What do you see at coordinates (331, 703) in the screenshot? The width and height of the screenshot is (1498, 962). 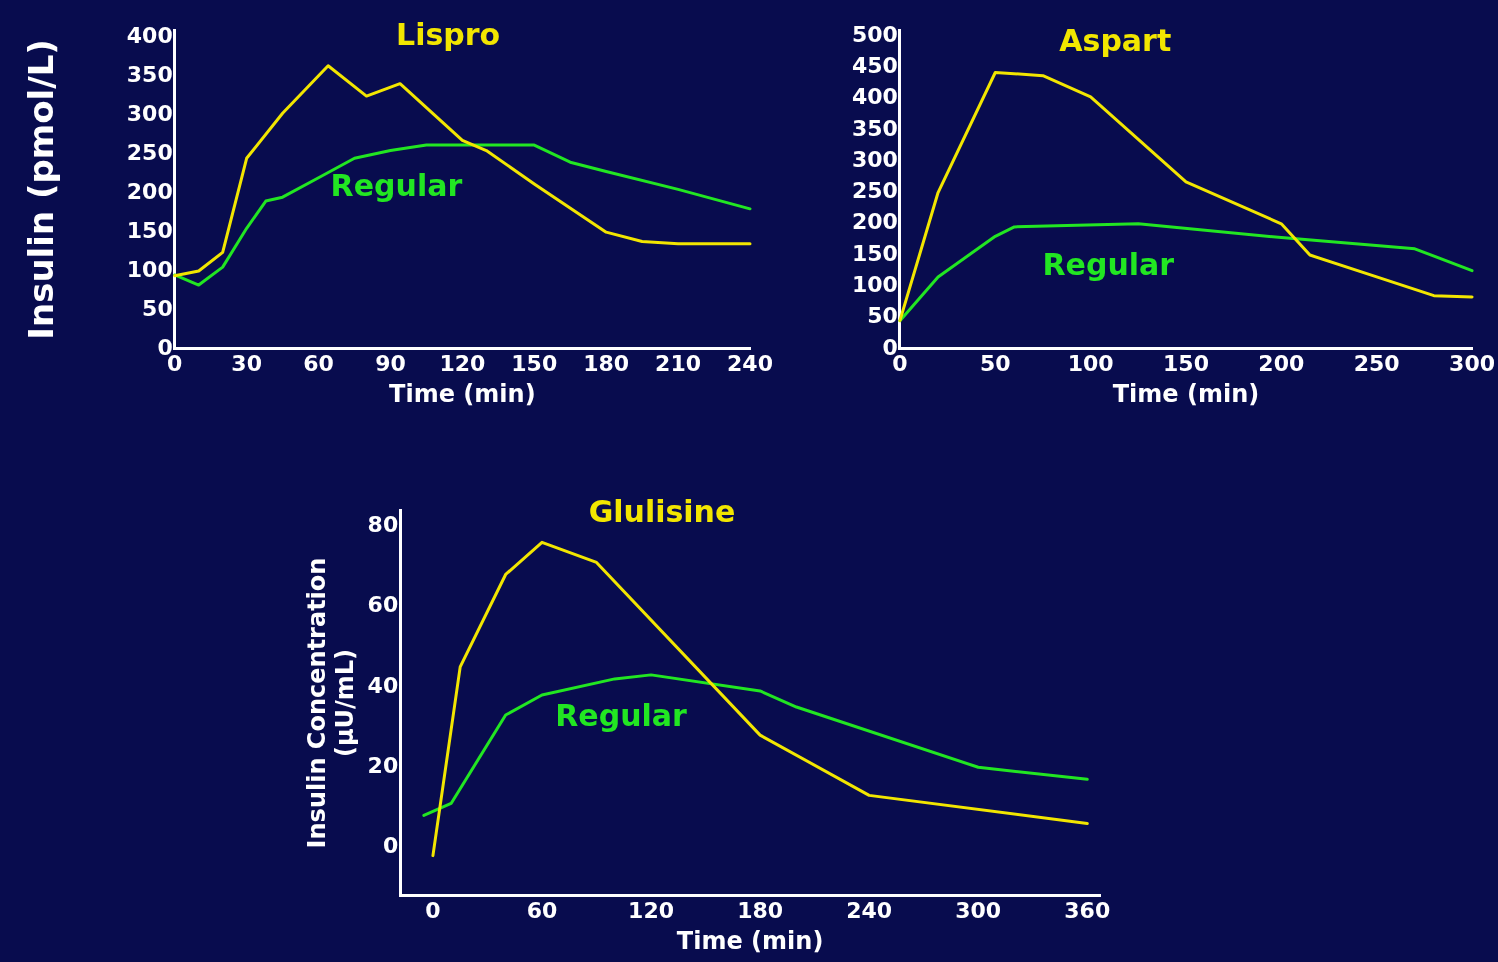 I see `y-axis-title: Insulin Concentration (µU/mL)` at bounding box center [331, 703].